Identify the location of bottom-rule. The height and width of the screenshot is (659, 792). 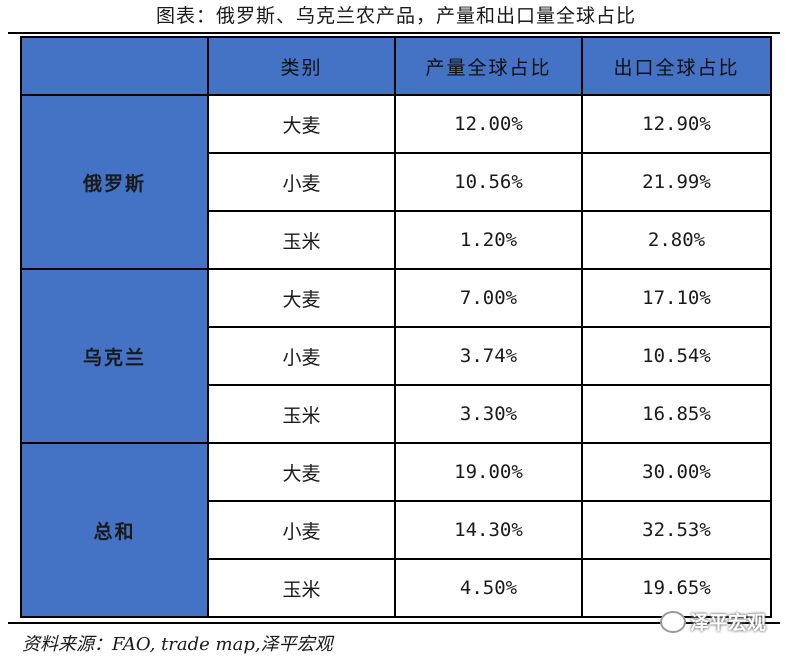
(394, 623).